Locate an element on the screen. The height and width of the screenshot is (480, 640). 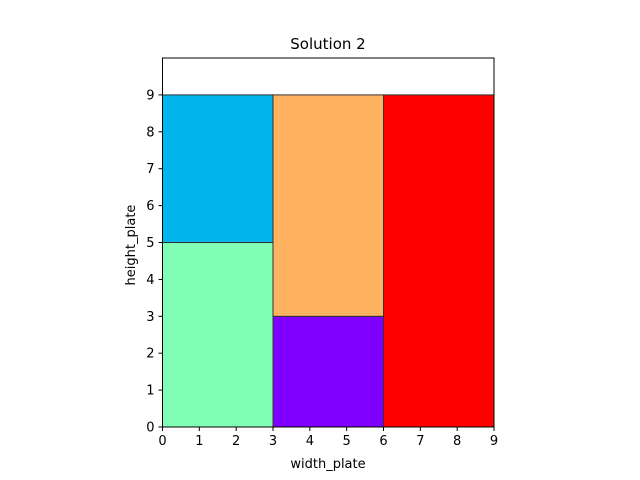
y-tick-label: 3 is located at coordinates (150, 317).